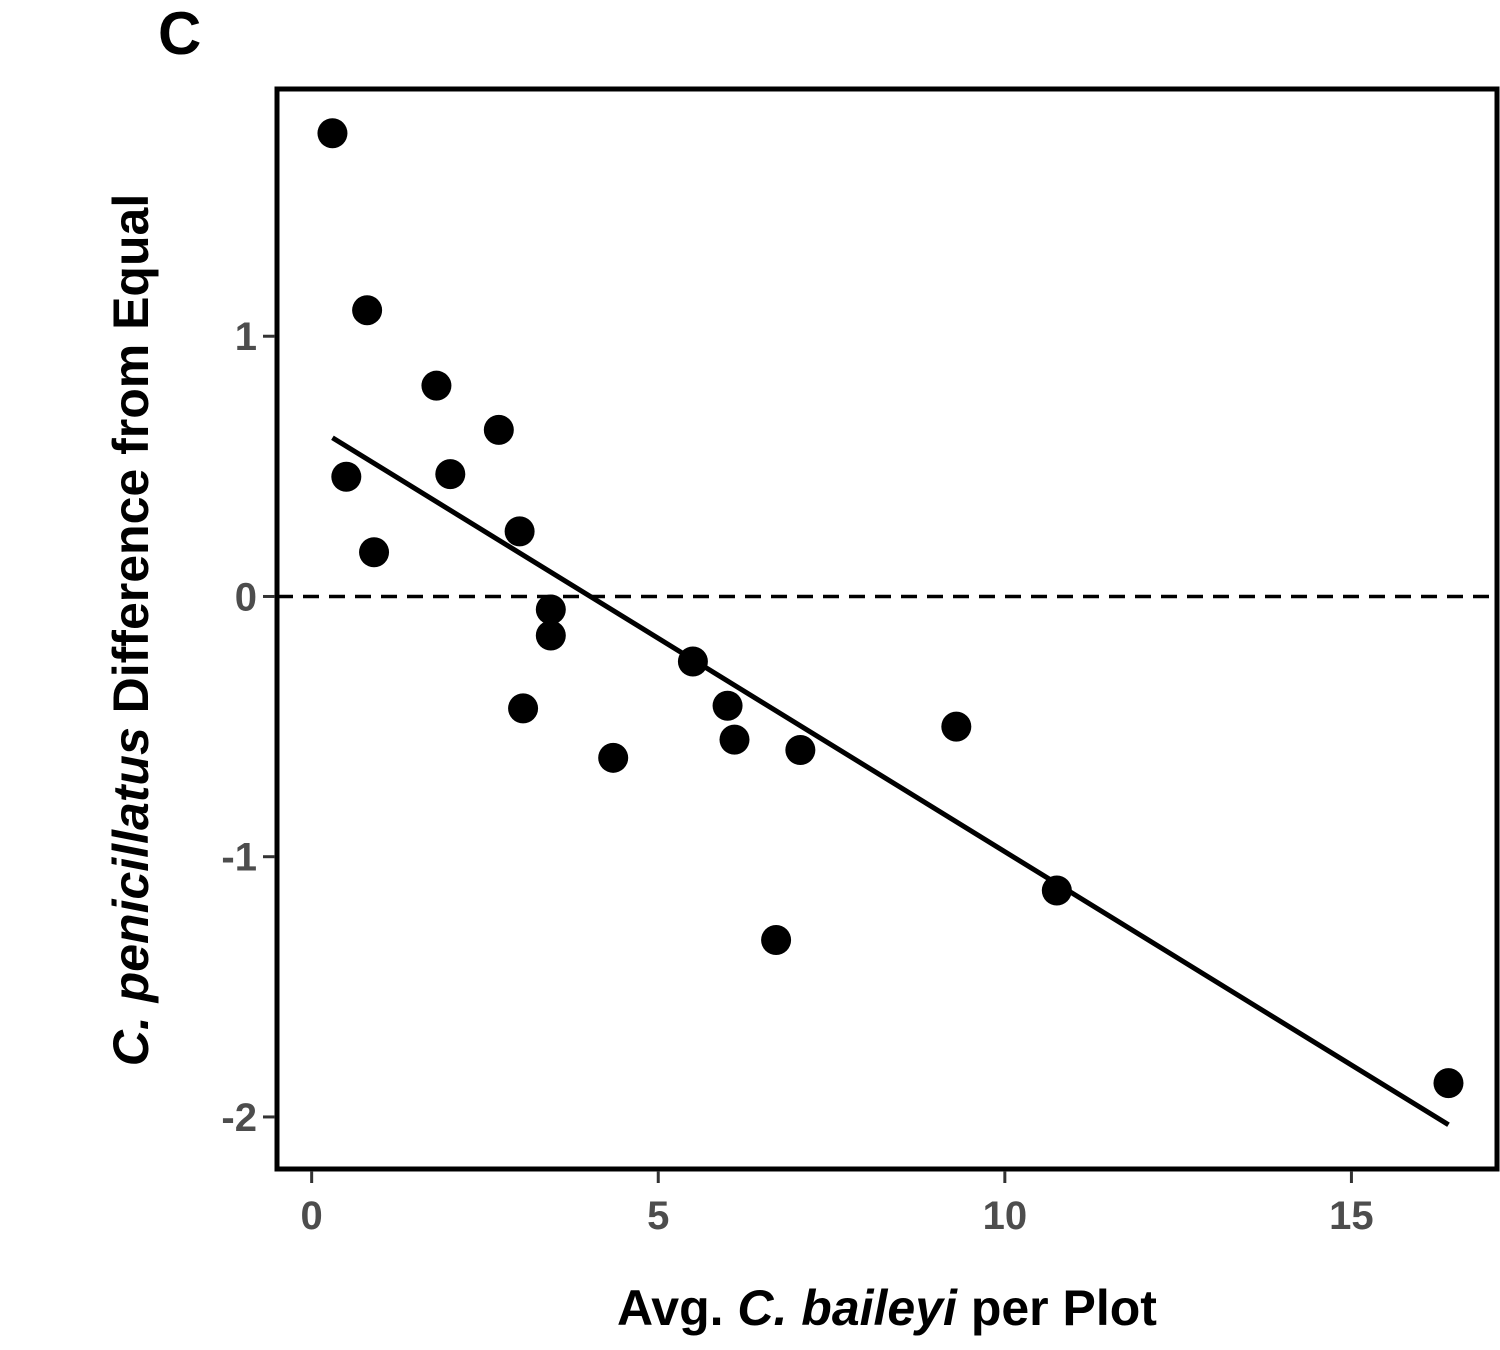 The height and width of the screenshot is (1350, 1500). What do you see at coordinates (179, 33) in the screenshot?
I see `panel-label: C` at bounding box center [179, 33].